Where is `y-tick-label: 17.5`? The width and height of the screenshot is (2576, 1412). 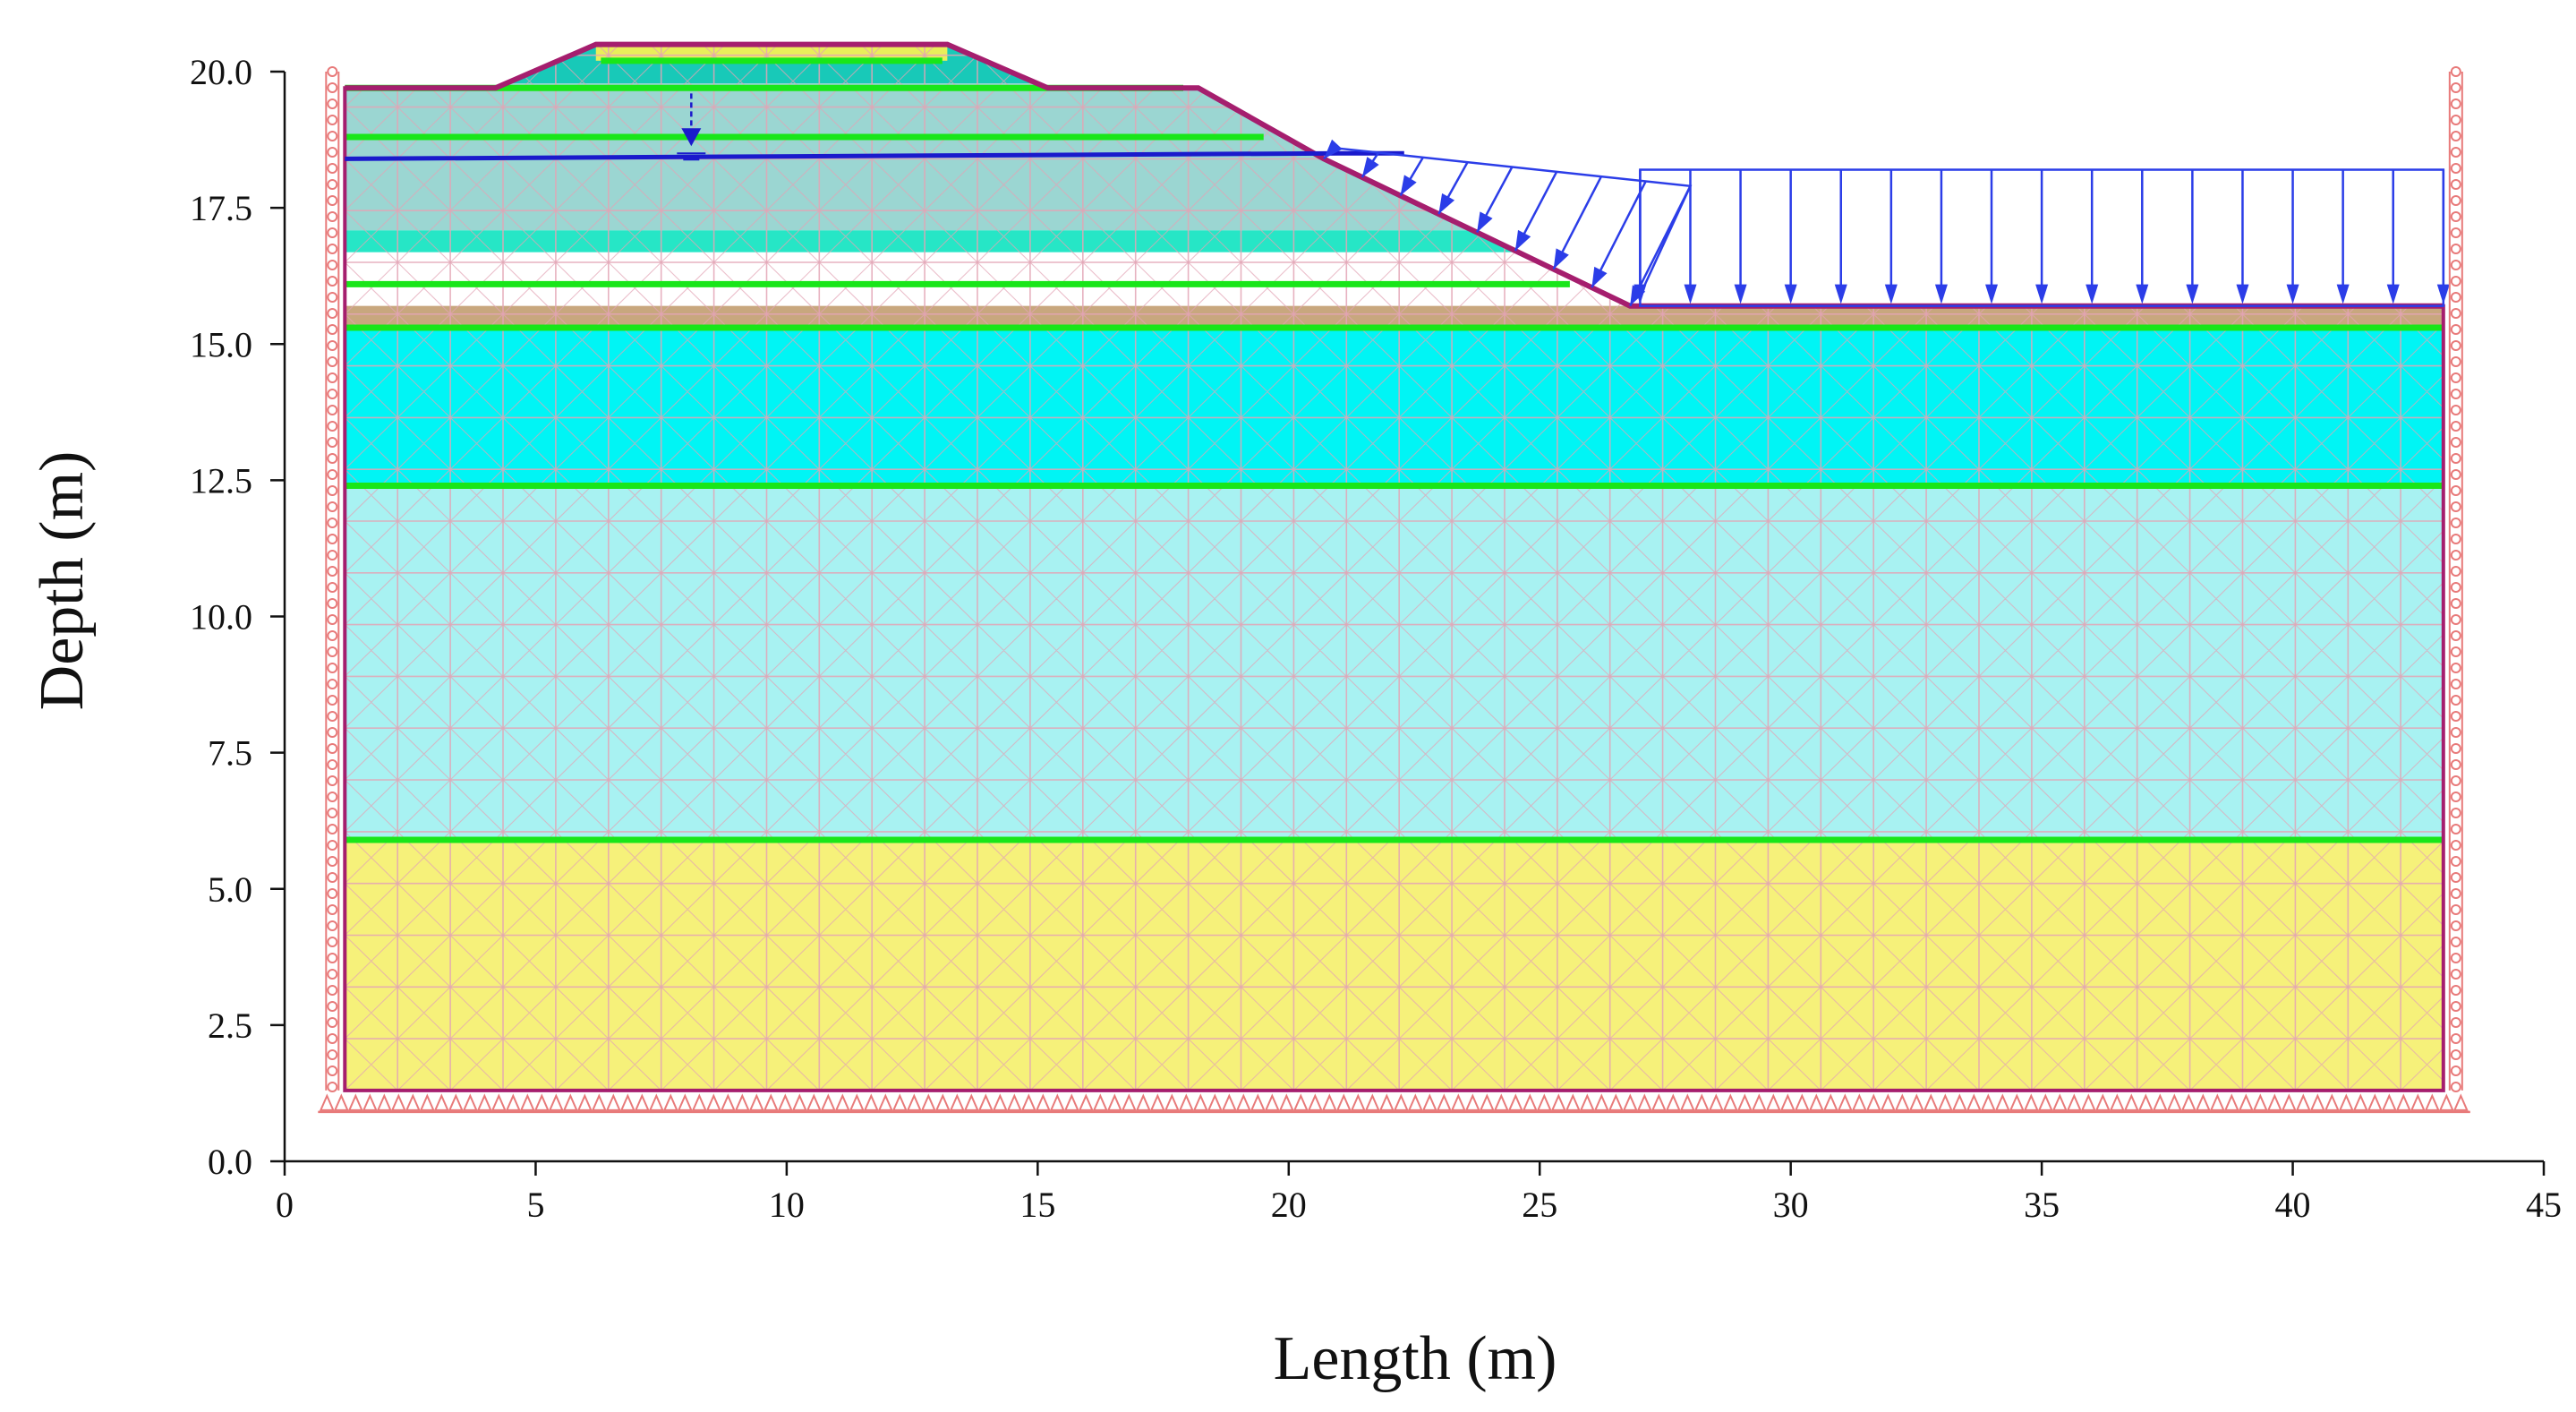 y-tick-label: 17.5 is located at coordinates (221, 208).